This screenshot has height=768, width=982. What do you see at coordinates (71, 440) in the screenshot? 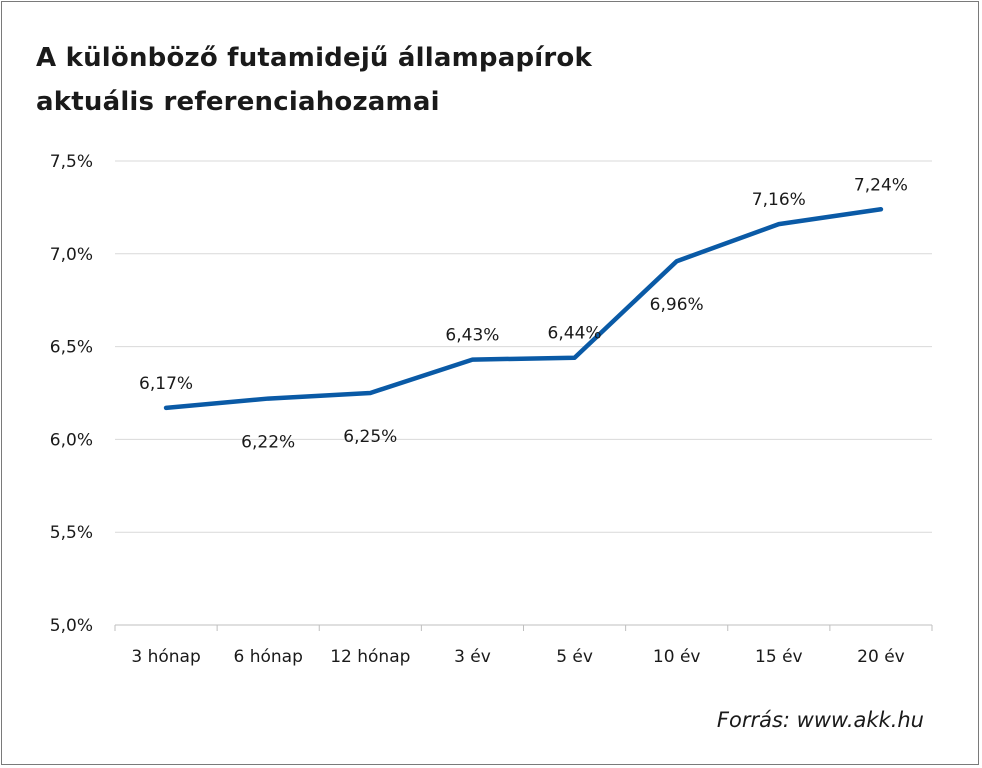
I see `y-tick-label: 6,0%` at bounding box center [71, 440].